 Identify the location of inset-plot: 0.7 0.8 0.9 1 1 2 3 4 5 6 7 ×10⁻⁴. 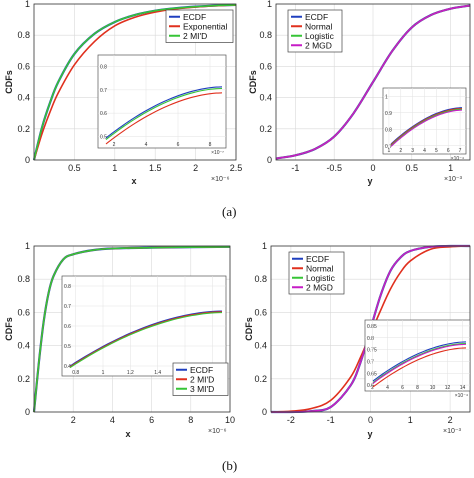
(424, 124).